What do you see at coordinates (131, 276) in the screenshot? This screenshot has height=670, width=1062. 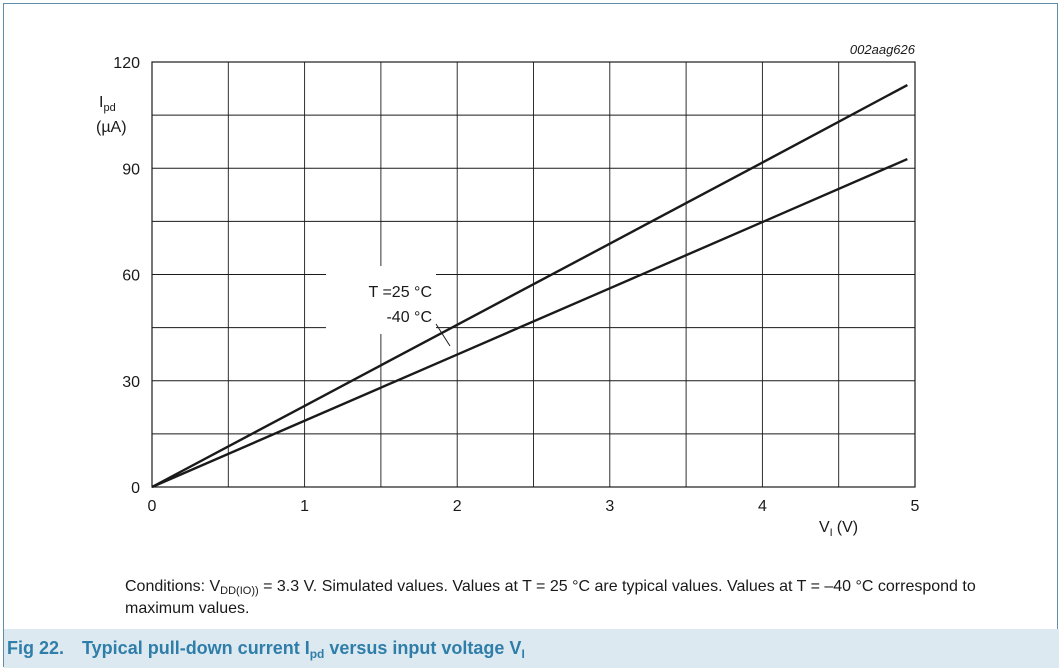 I see `y-tick-label: 60` at bounding box center [131, 276].